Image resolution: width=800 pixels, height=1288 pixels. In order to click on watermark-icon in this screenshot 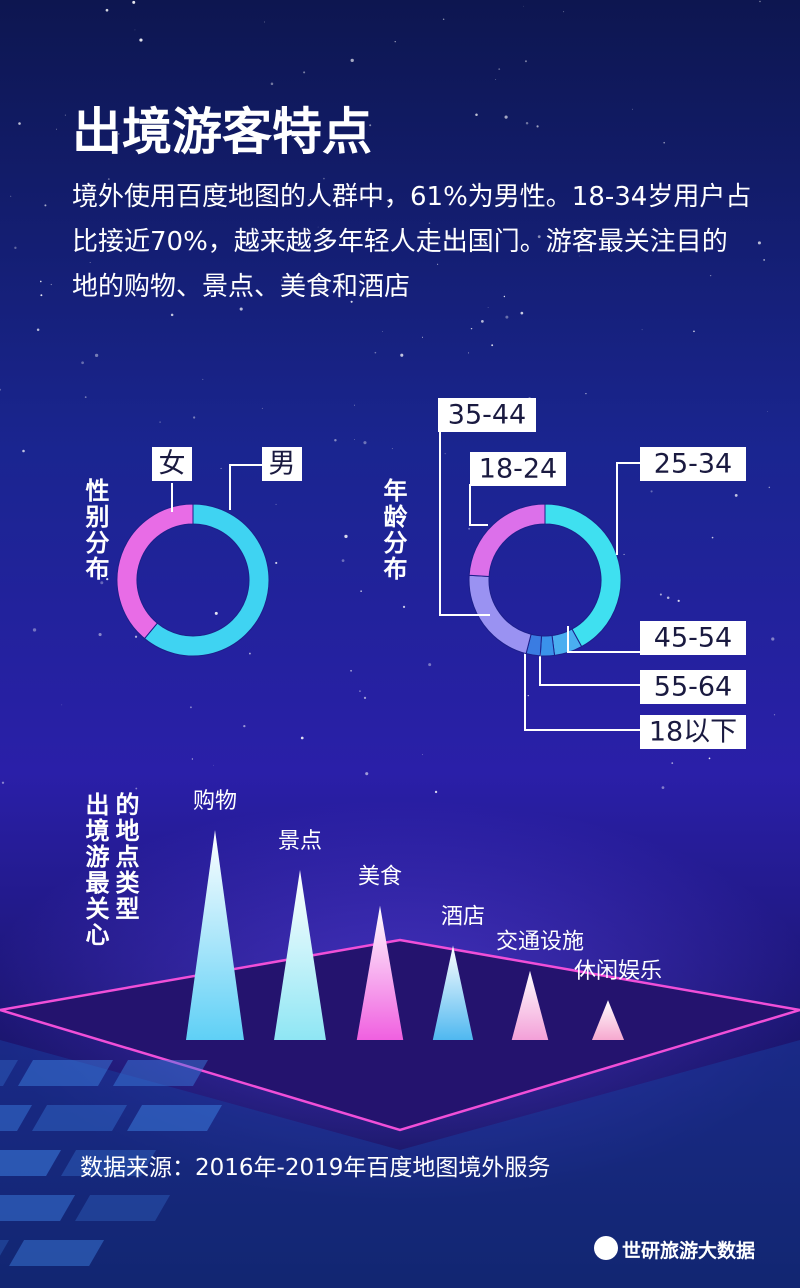, I will do `click(606, 1248)`.